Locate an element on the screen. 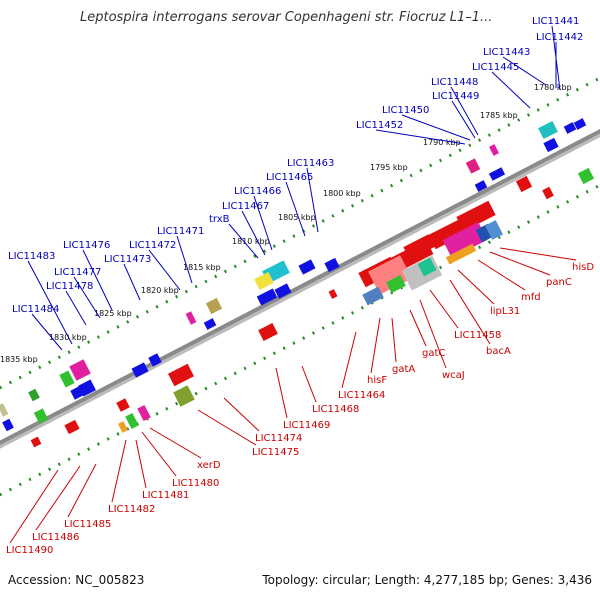  gene-label-lic11452: LIC11452 is located at coordinates (379, 125).